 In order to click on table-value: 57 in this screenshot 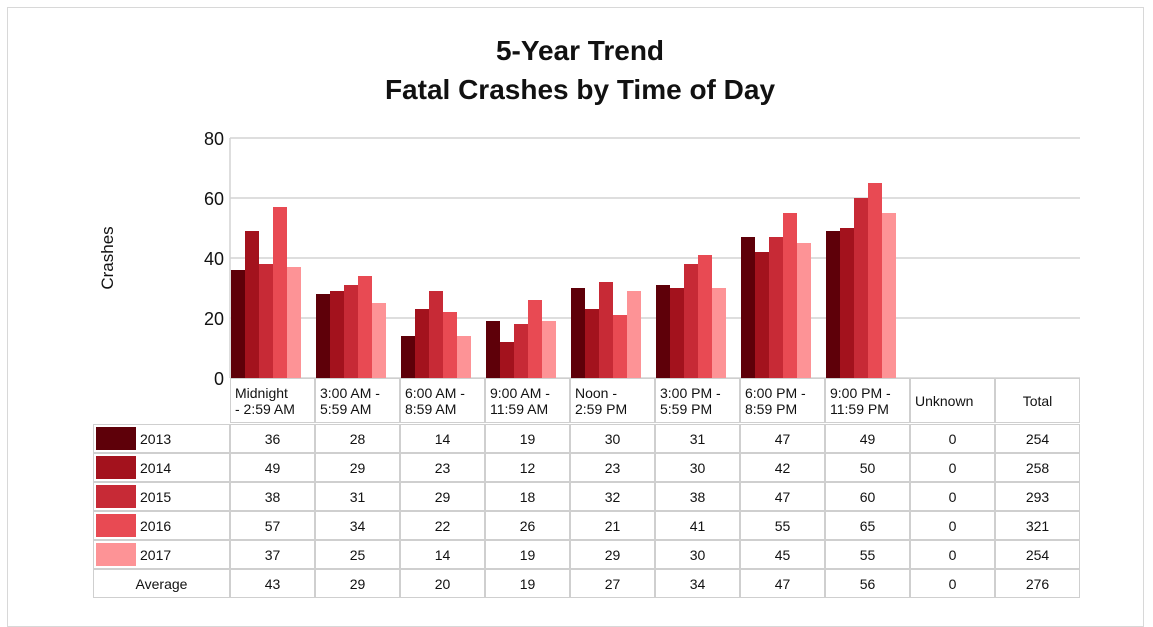, I will do `click(272, 525)`.